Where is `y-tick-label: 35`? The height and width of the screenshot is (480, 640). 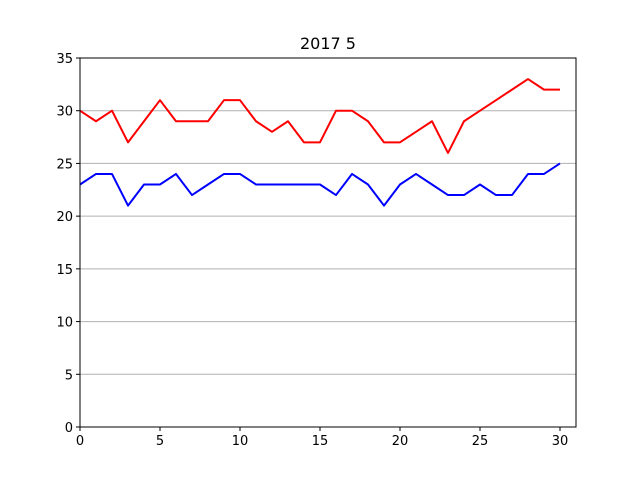 y-tick-label: 35 is located at coordinates (64, 59).